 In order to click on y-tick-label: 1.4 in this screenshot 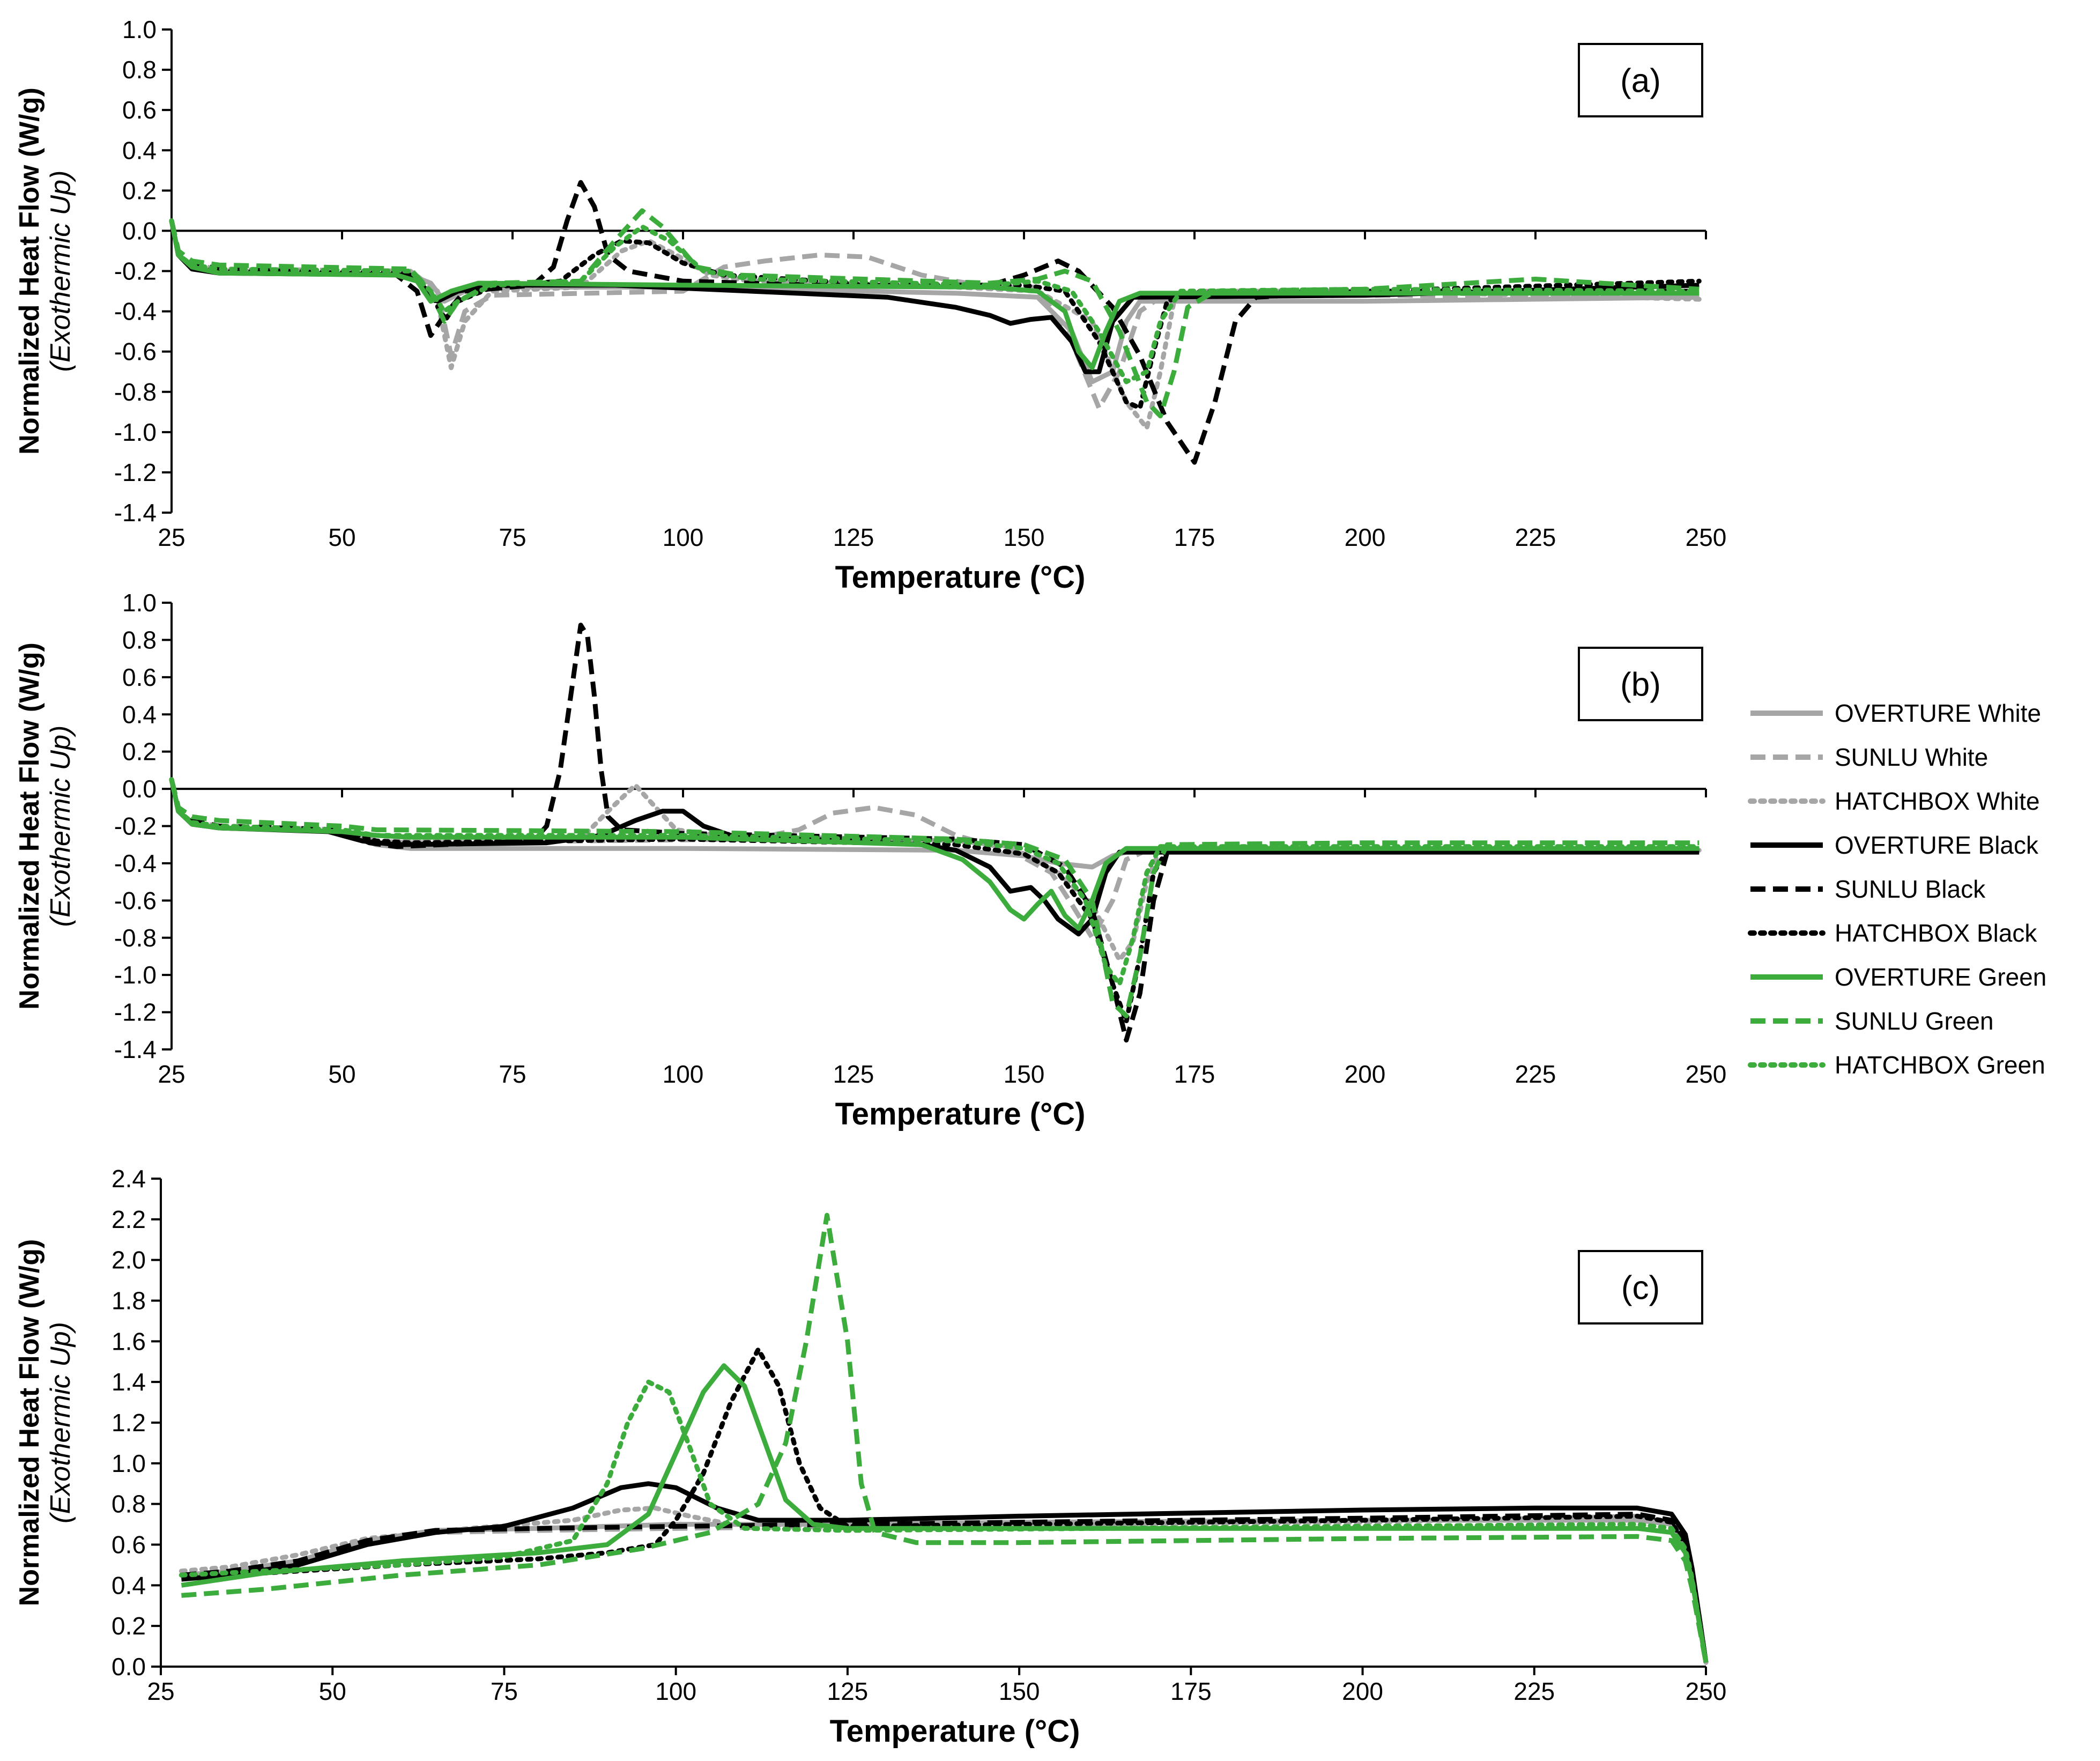, I will do `click(129, 1382)`.